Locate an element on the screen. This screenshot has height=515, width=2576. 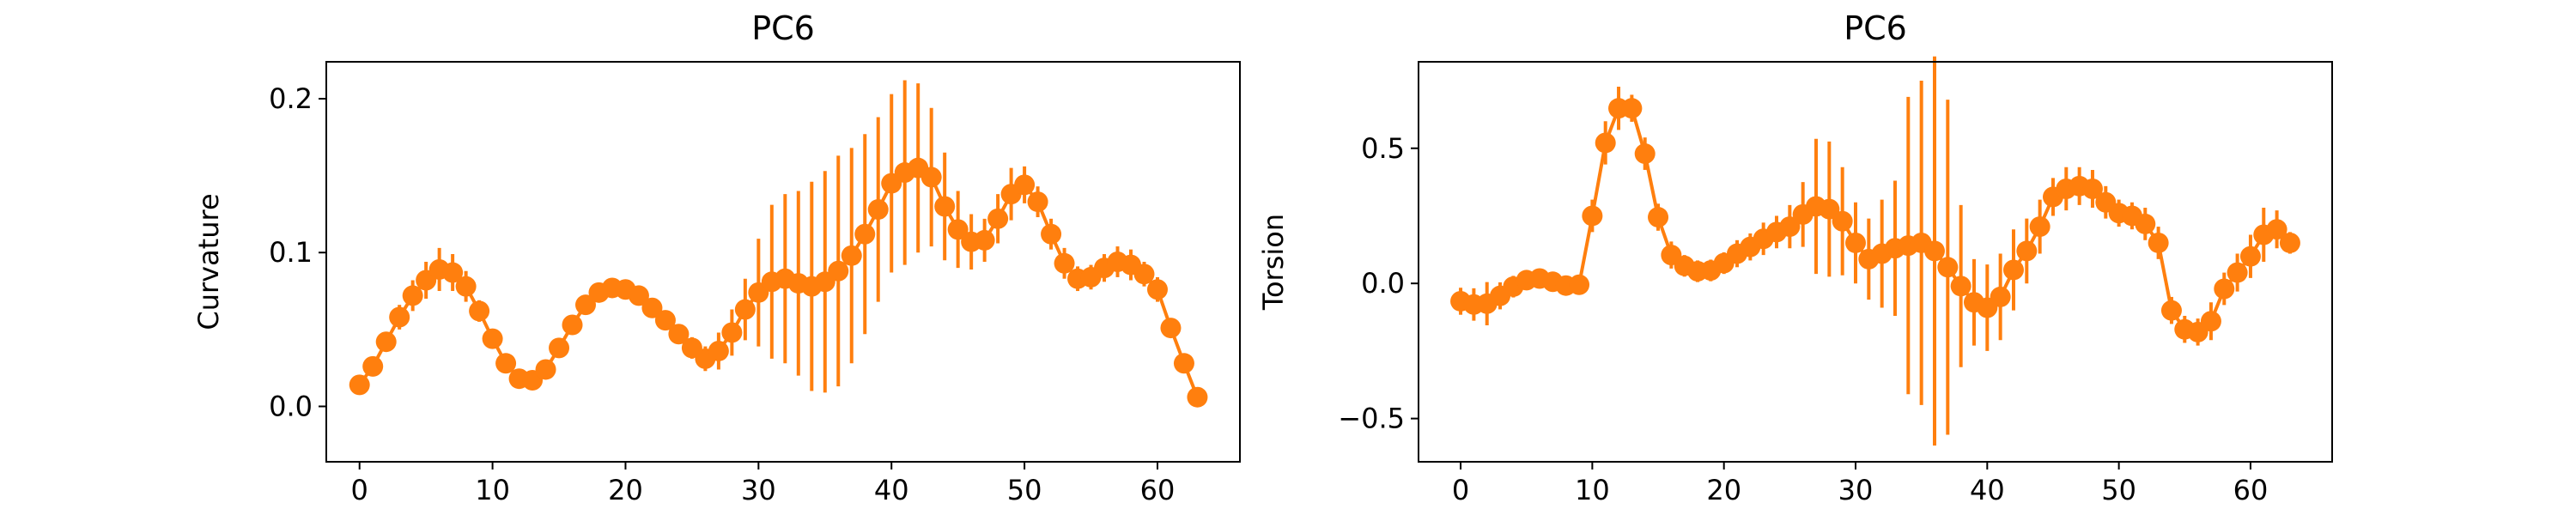
torsion-xtick-label-50: 50 is located at coordinates (2119, 490).